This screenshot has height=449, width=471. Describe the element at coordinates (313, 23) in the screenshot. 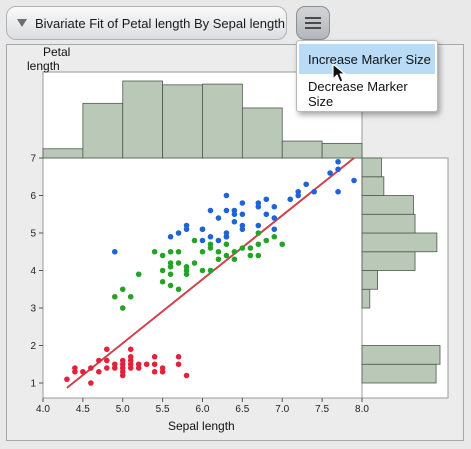

I see `hamburger-menu-button` at that location.